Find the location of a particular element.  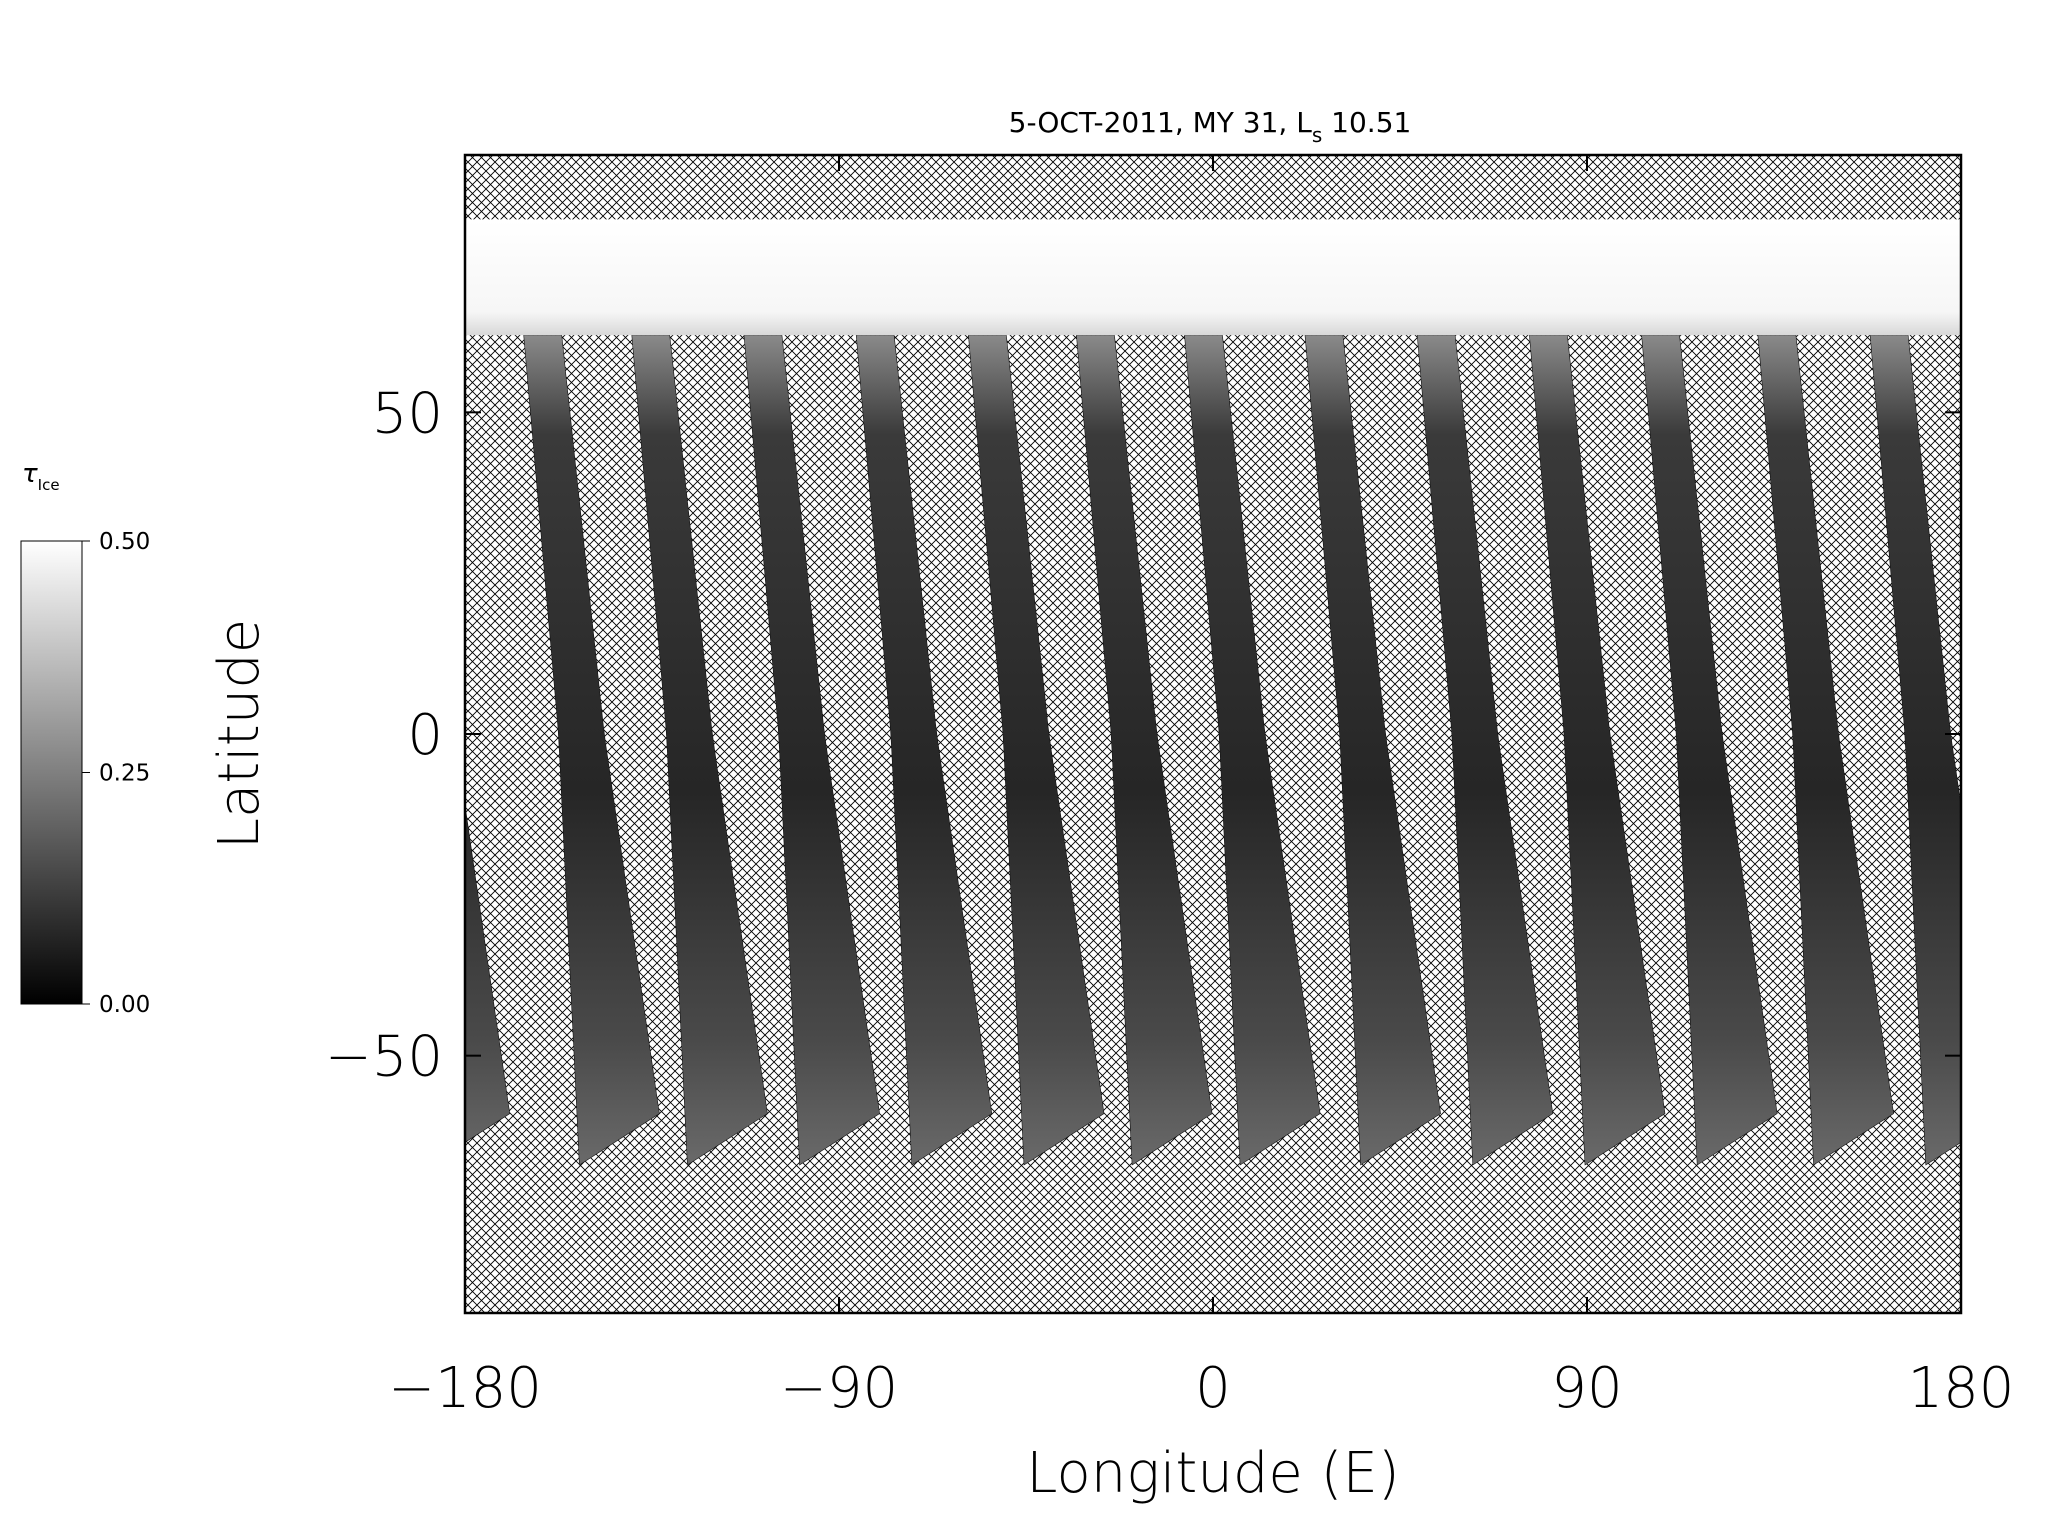

y-tick-label: 50 is located at coordinates (407, 413).